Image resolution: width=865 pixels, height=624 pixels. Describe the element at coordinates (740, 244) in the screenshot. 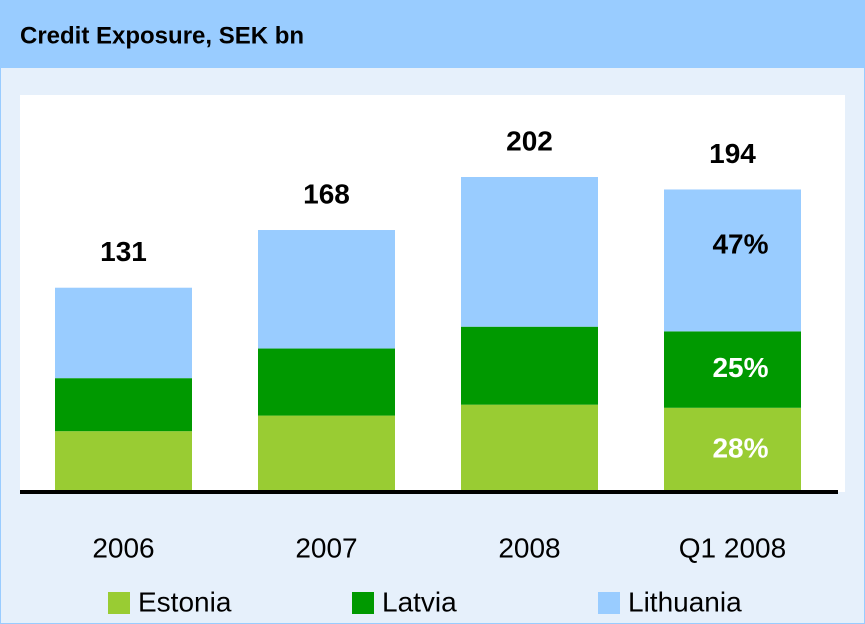

I see `share-label: 47%` at that location.